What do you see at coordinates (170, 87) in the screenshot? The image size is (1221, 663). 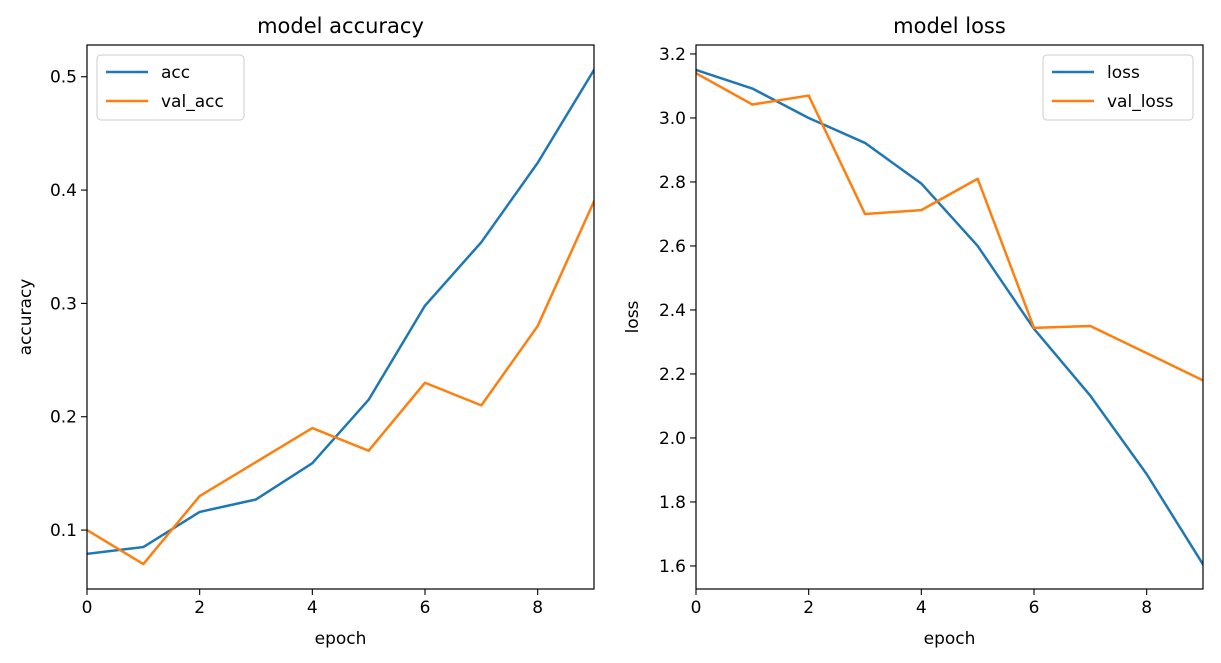 I see `legend: acc val_acc` at bounding box center [170, 87].